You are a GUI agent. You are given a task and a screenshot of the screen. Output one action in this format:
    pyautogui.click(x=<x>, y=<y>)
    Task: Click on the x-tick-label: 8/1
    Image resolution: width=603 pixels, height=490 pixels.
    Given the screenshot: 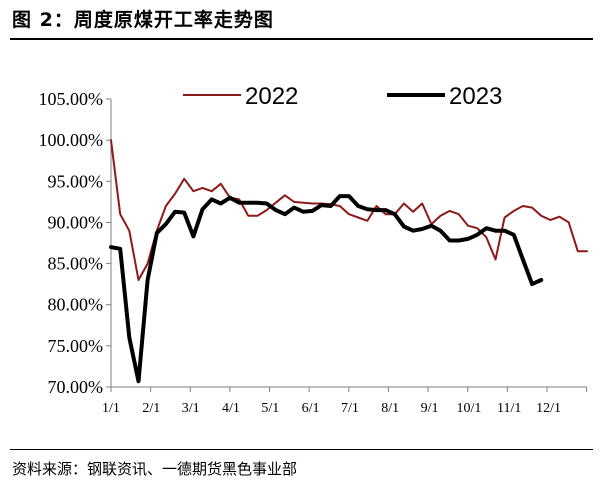 What is the action you would take?
    pyautogui.click(x=390, y=408)
    